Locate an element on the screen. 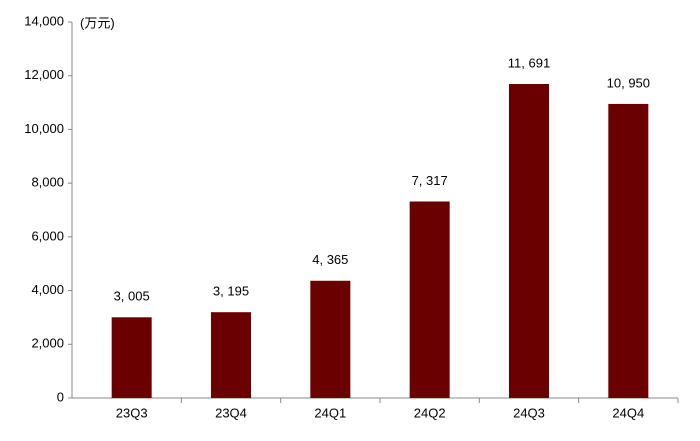  value-label: 3, 005 is located at coordinates (132, 296).